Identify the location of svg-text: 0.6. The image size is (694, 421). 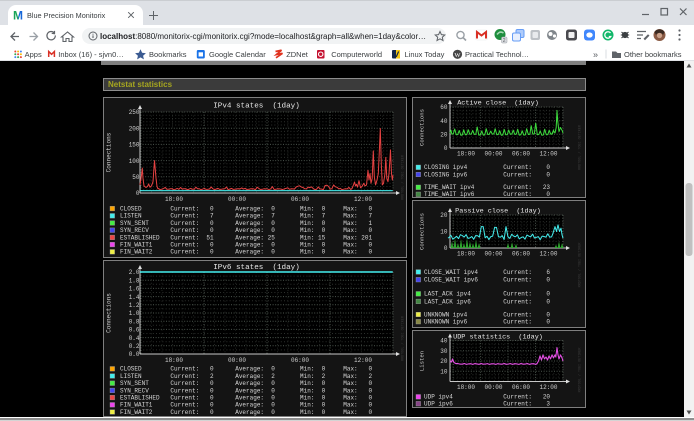
(134, 330).